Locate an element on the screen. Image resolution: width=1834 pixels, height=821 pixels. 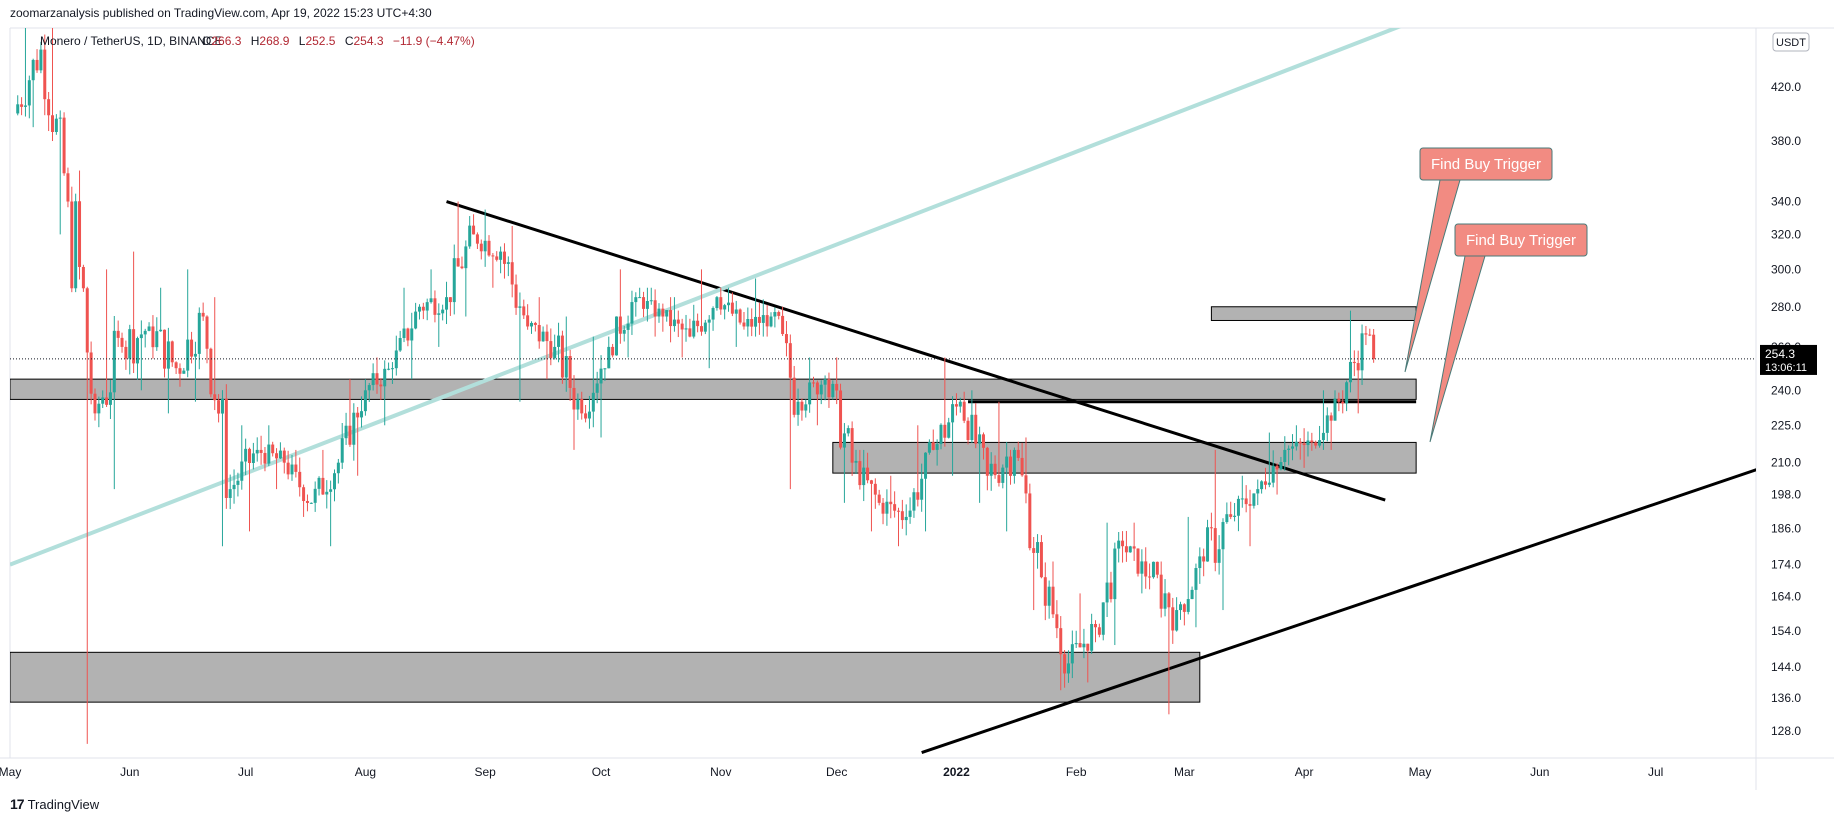
y-tick-label: 136.0 is located at coordinates (1786, 698).